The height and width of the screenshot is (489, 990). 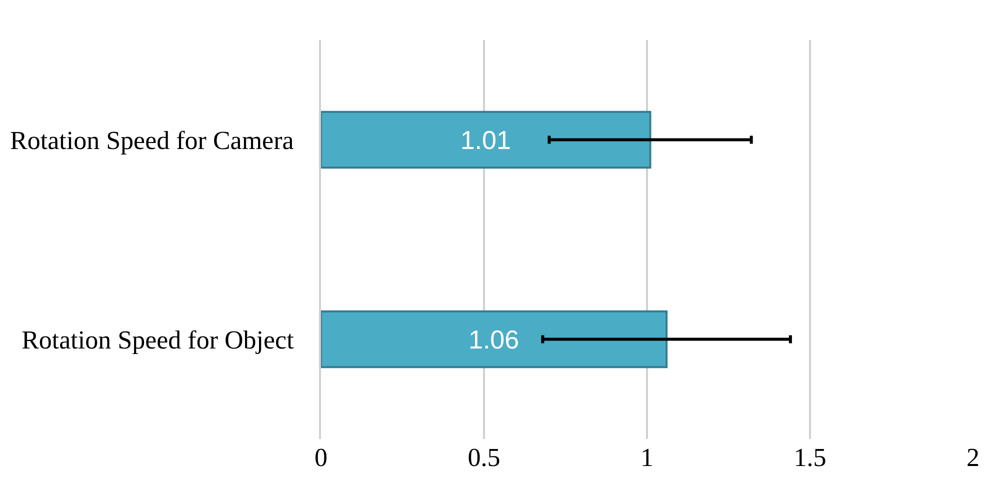 I want to click on x-tick-label: 1.5, so click(x=810, y=457).